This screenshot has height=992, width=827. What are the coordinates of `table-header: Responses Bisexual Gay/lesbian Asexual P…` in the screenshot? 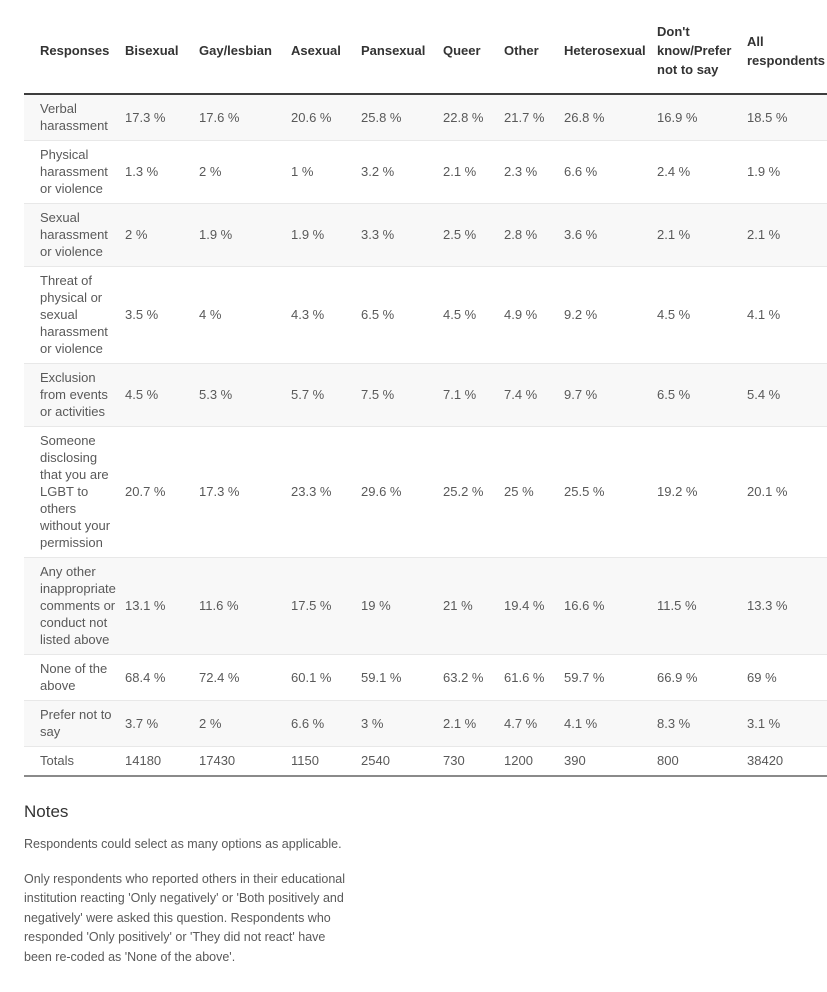 It's located at (425, 51).